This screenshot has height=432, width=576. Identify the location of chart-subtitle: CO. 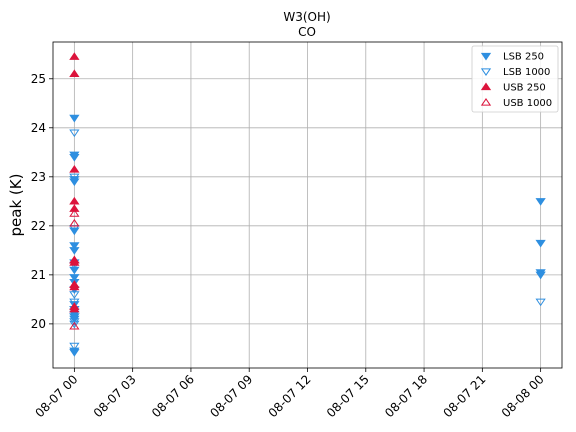
(307, 32).